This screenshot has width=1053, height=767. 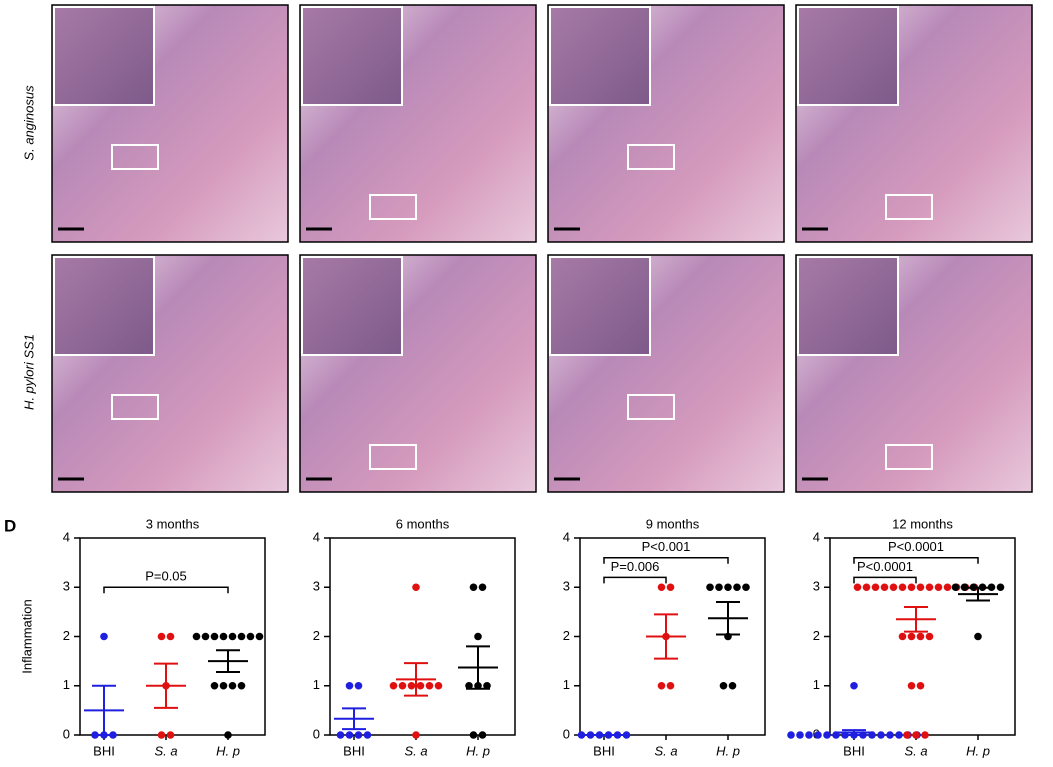 What do you see at coordinates (922, 523) in the screenshot?
I see `chart-title: 12 months` at bounding box center [922, 523].